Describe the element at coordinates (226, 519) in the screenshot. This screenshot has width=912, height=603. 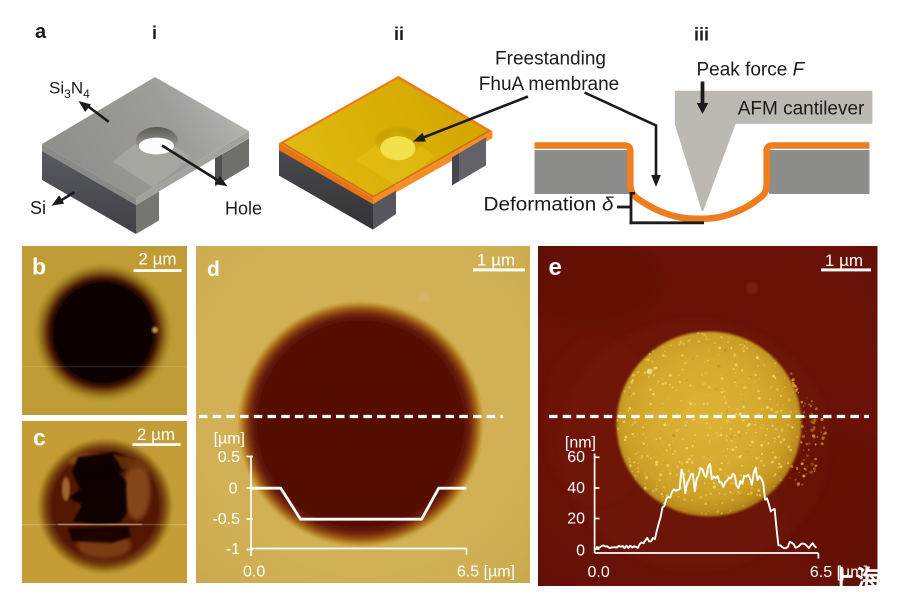
I see `svg-text: -0.5` at that location.